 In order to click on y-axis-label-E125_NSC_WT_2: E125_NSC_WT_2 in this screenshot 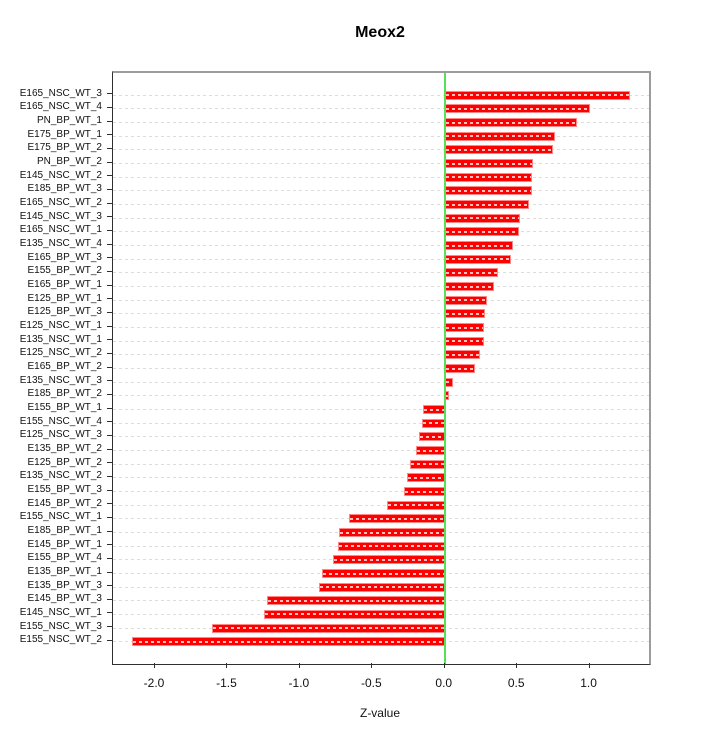, I will do `click(60, 353)`.